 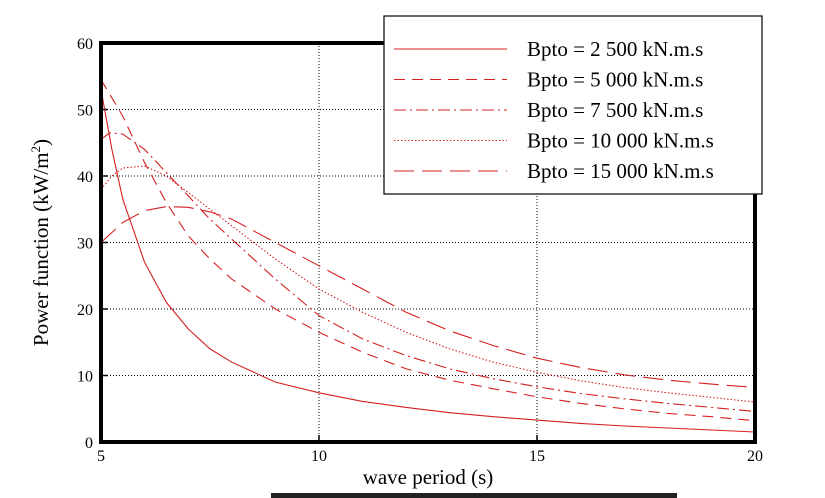 What do you see at coordinates (85, 111) in the screenshot?
I see `y-tick-label: 50` at bounding box center [85, 111].